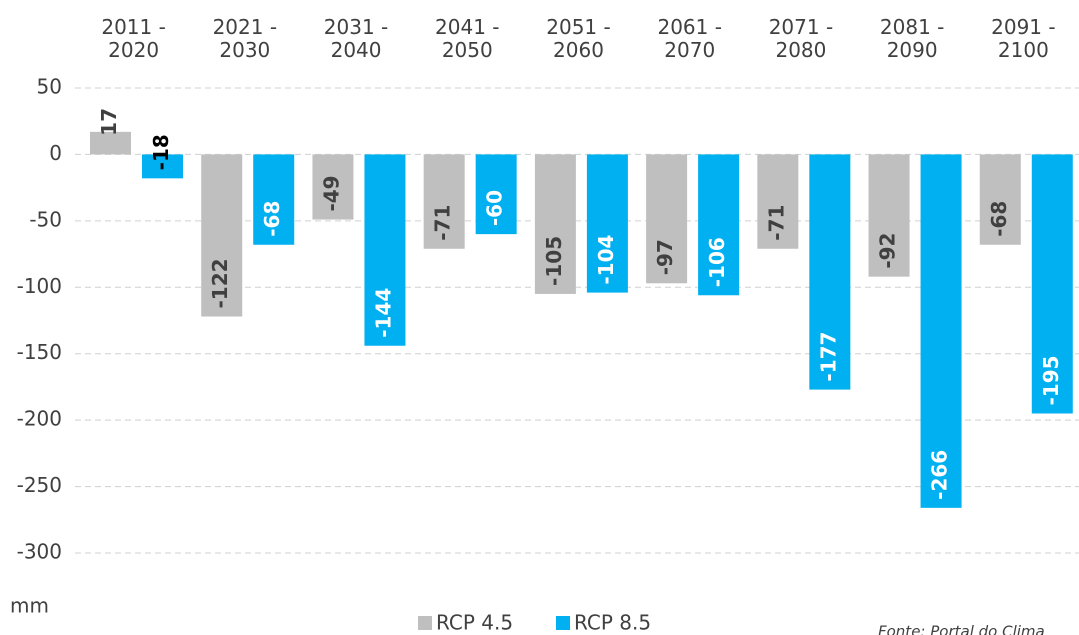 The image size is (1079, 635). What do you see at coordinates (49, 87) in the screenshot?
I see `y-tick-label: 50` at bounding box center [49, 87].